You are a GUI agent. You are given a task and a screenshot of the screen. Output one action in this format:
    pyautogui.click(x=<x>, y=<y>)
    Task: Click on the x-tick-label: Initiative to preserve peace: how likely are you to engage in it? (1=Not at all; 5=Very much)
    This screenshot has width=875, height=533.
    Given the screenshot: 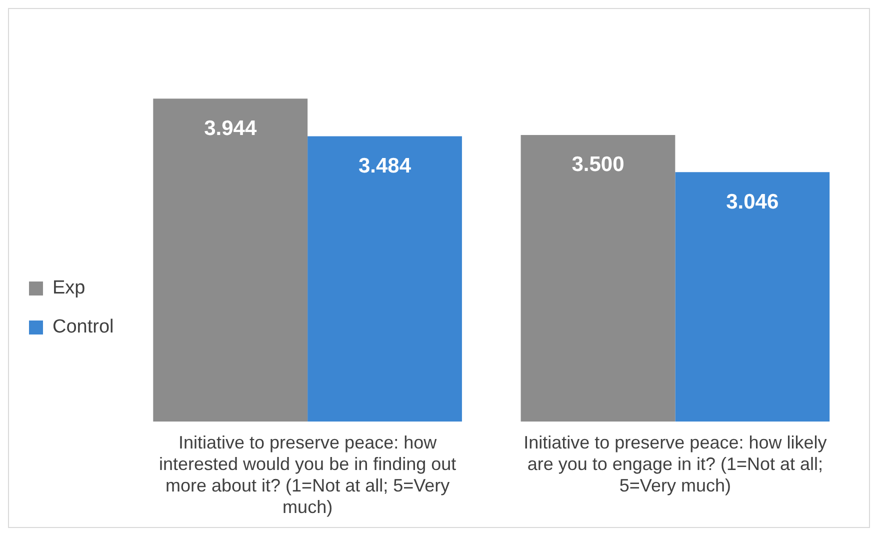 What is the action you would take?
    pyautogui.click(x=675, y=464)
    